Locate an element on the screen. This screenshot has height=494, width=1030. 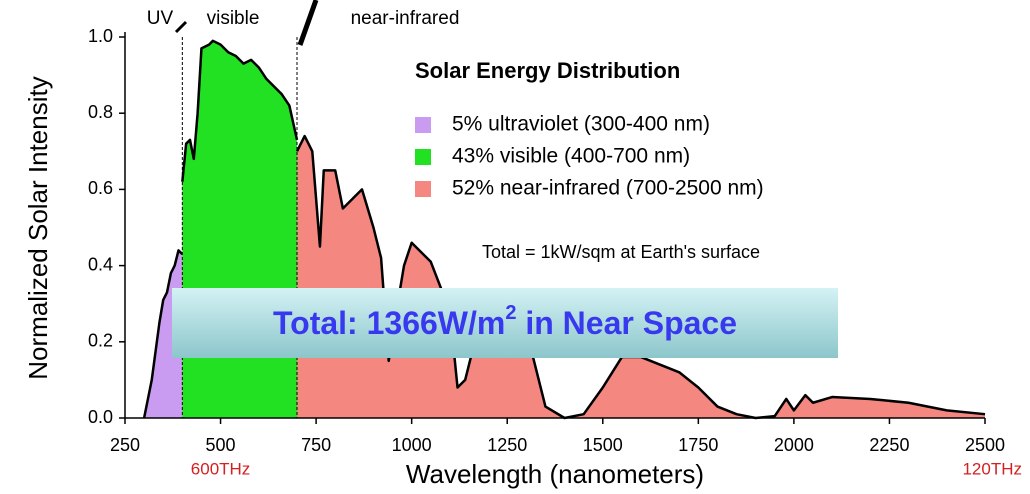
legend-text: 43% visible (400-700 nm) is located at coordinates (571, 156).